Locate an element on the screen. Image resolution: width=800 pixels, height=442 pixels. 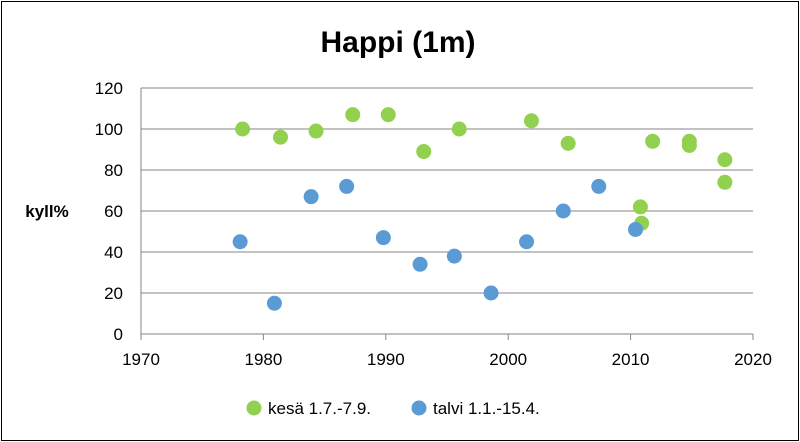
y-tick-label: 20 is located at coordinates (113, 293).